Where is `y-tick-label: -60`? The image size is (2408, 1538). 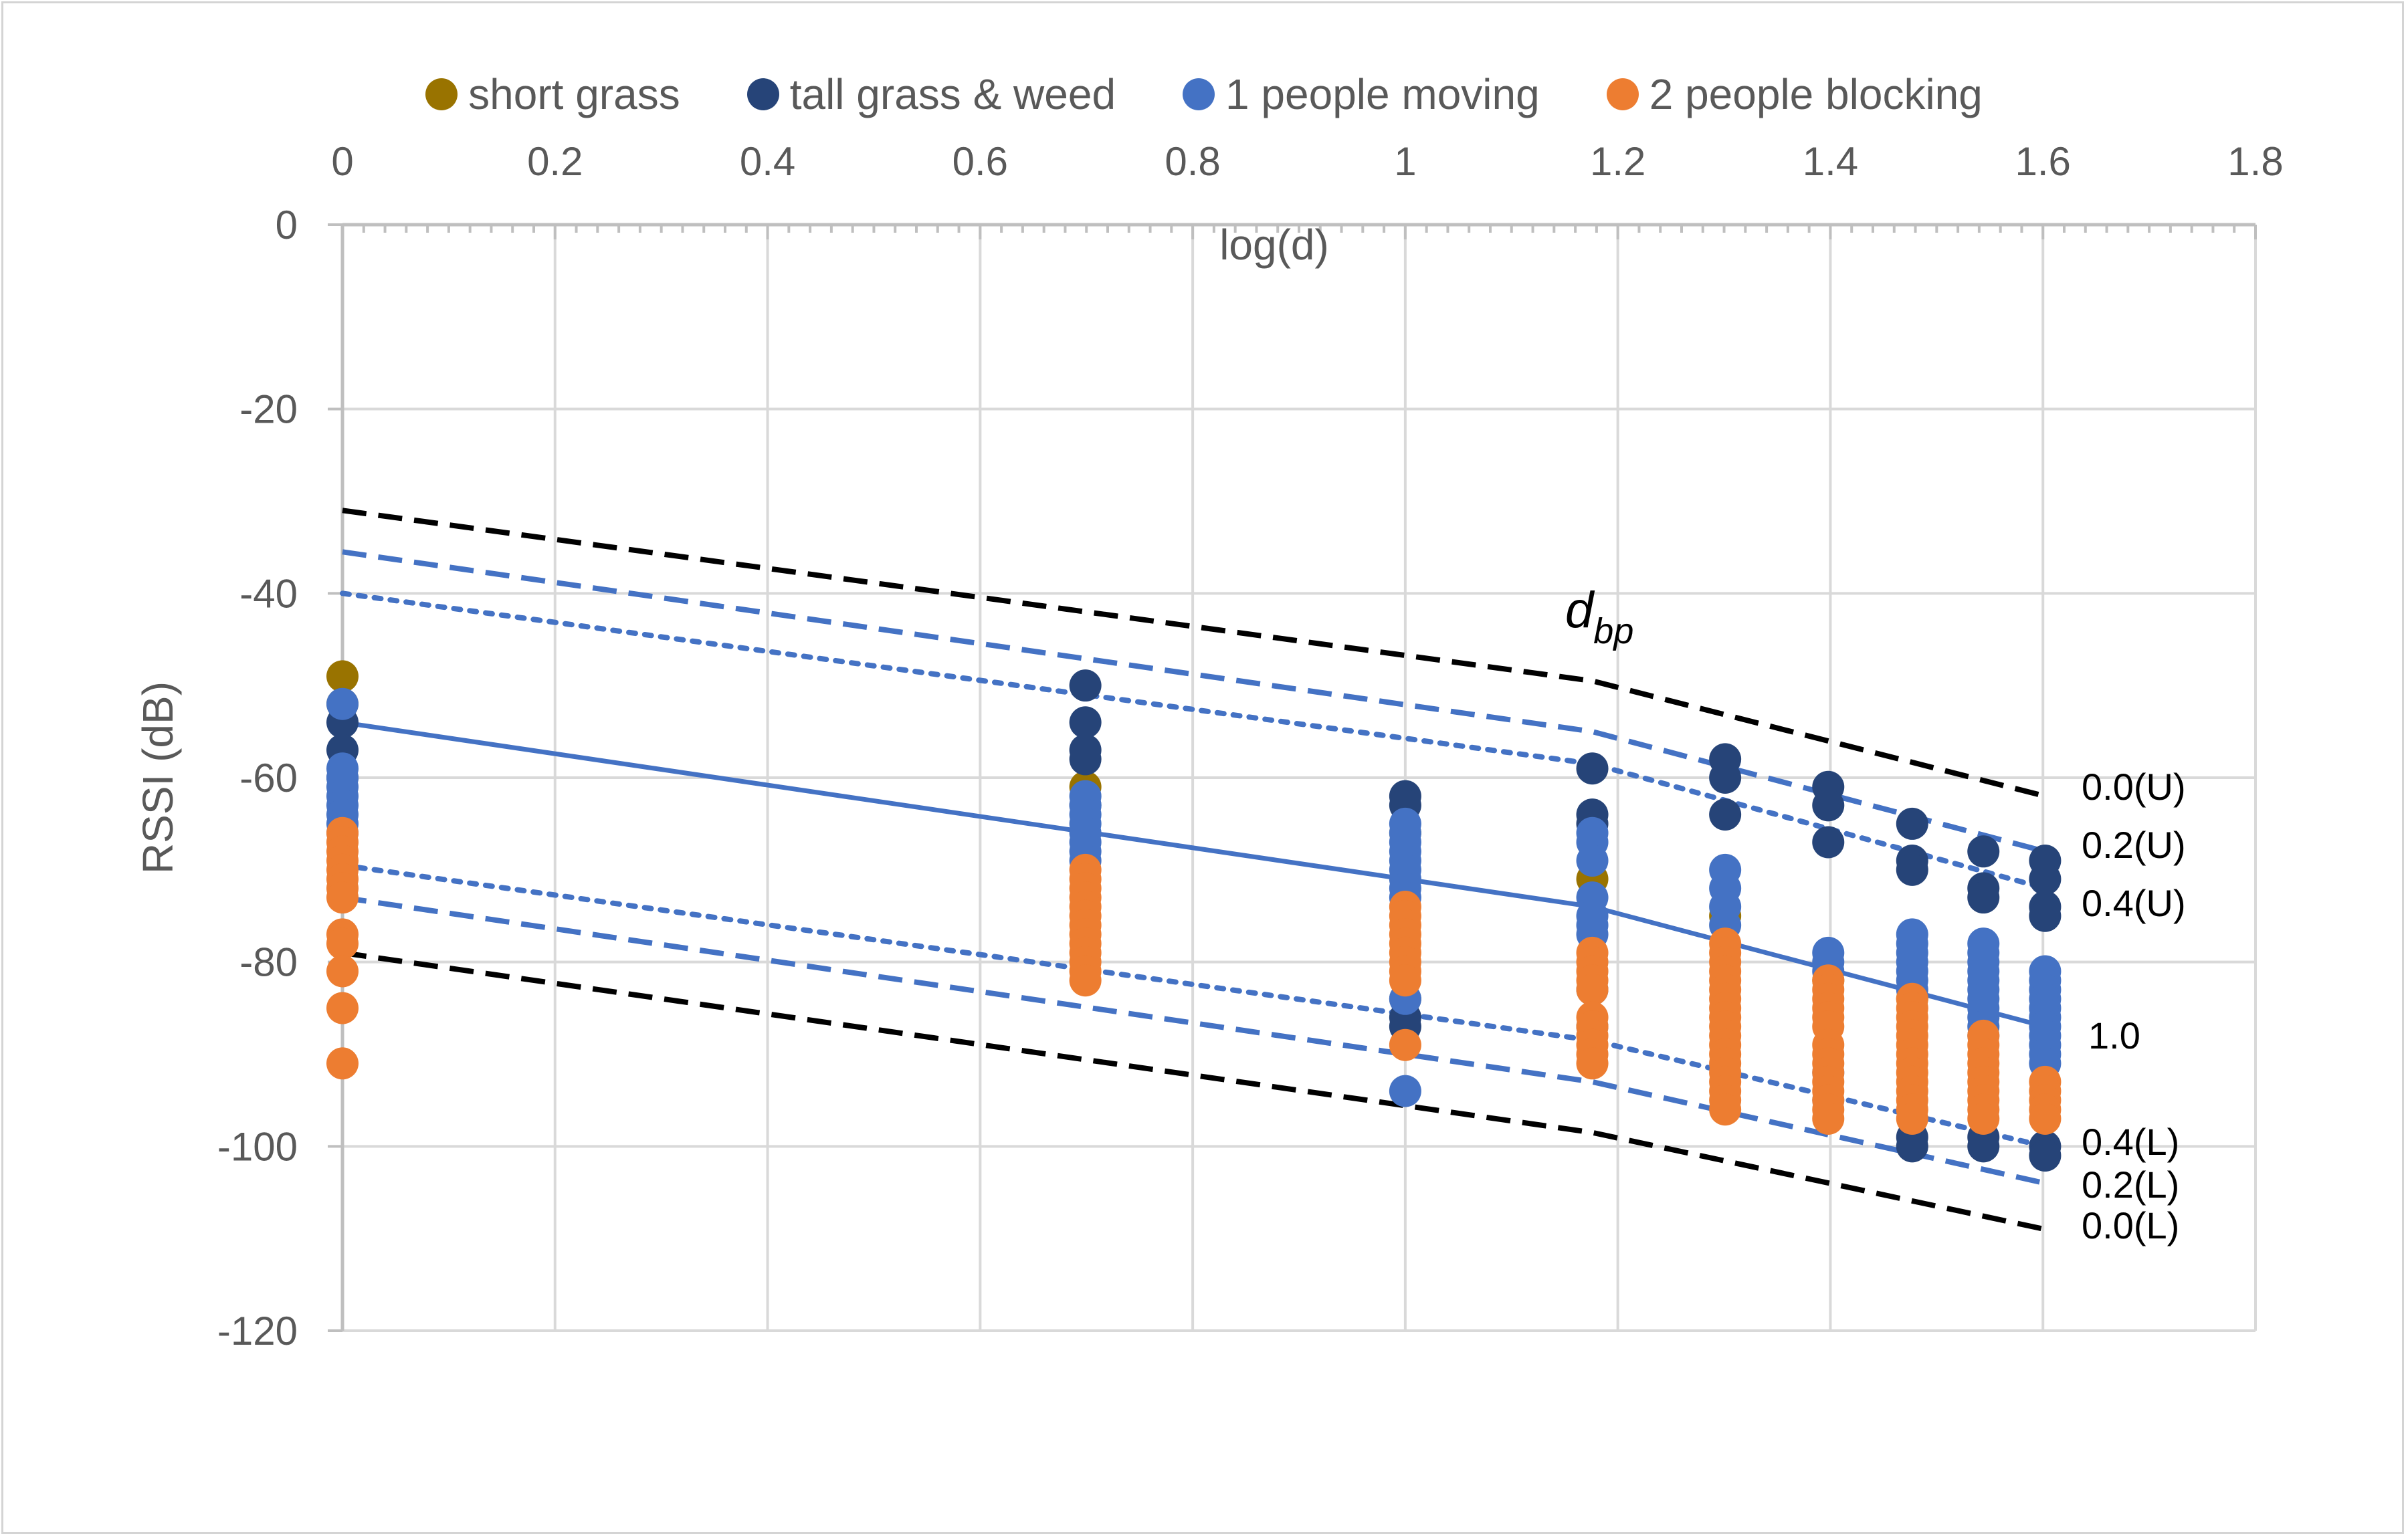
y-tick-label: -60 is located at coordinates (268, 778).